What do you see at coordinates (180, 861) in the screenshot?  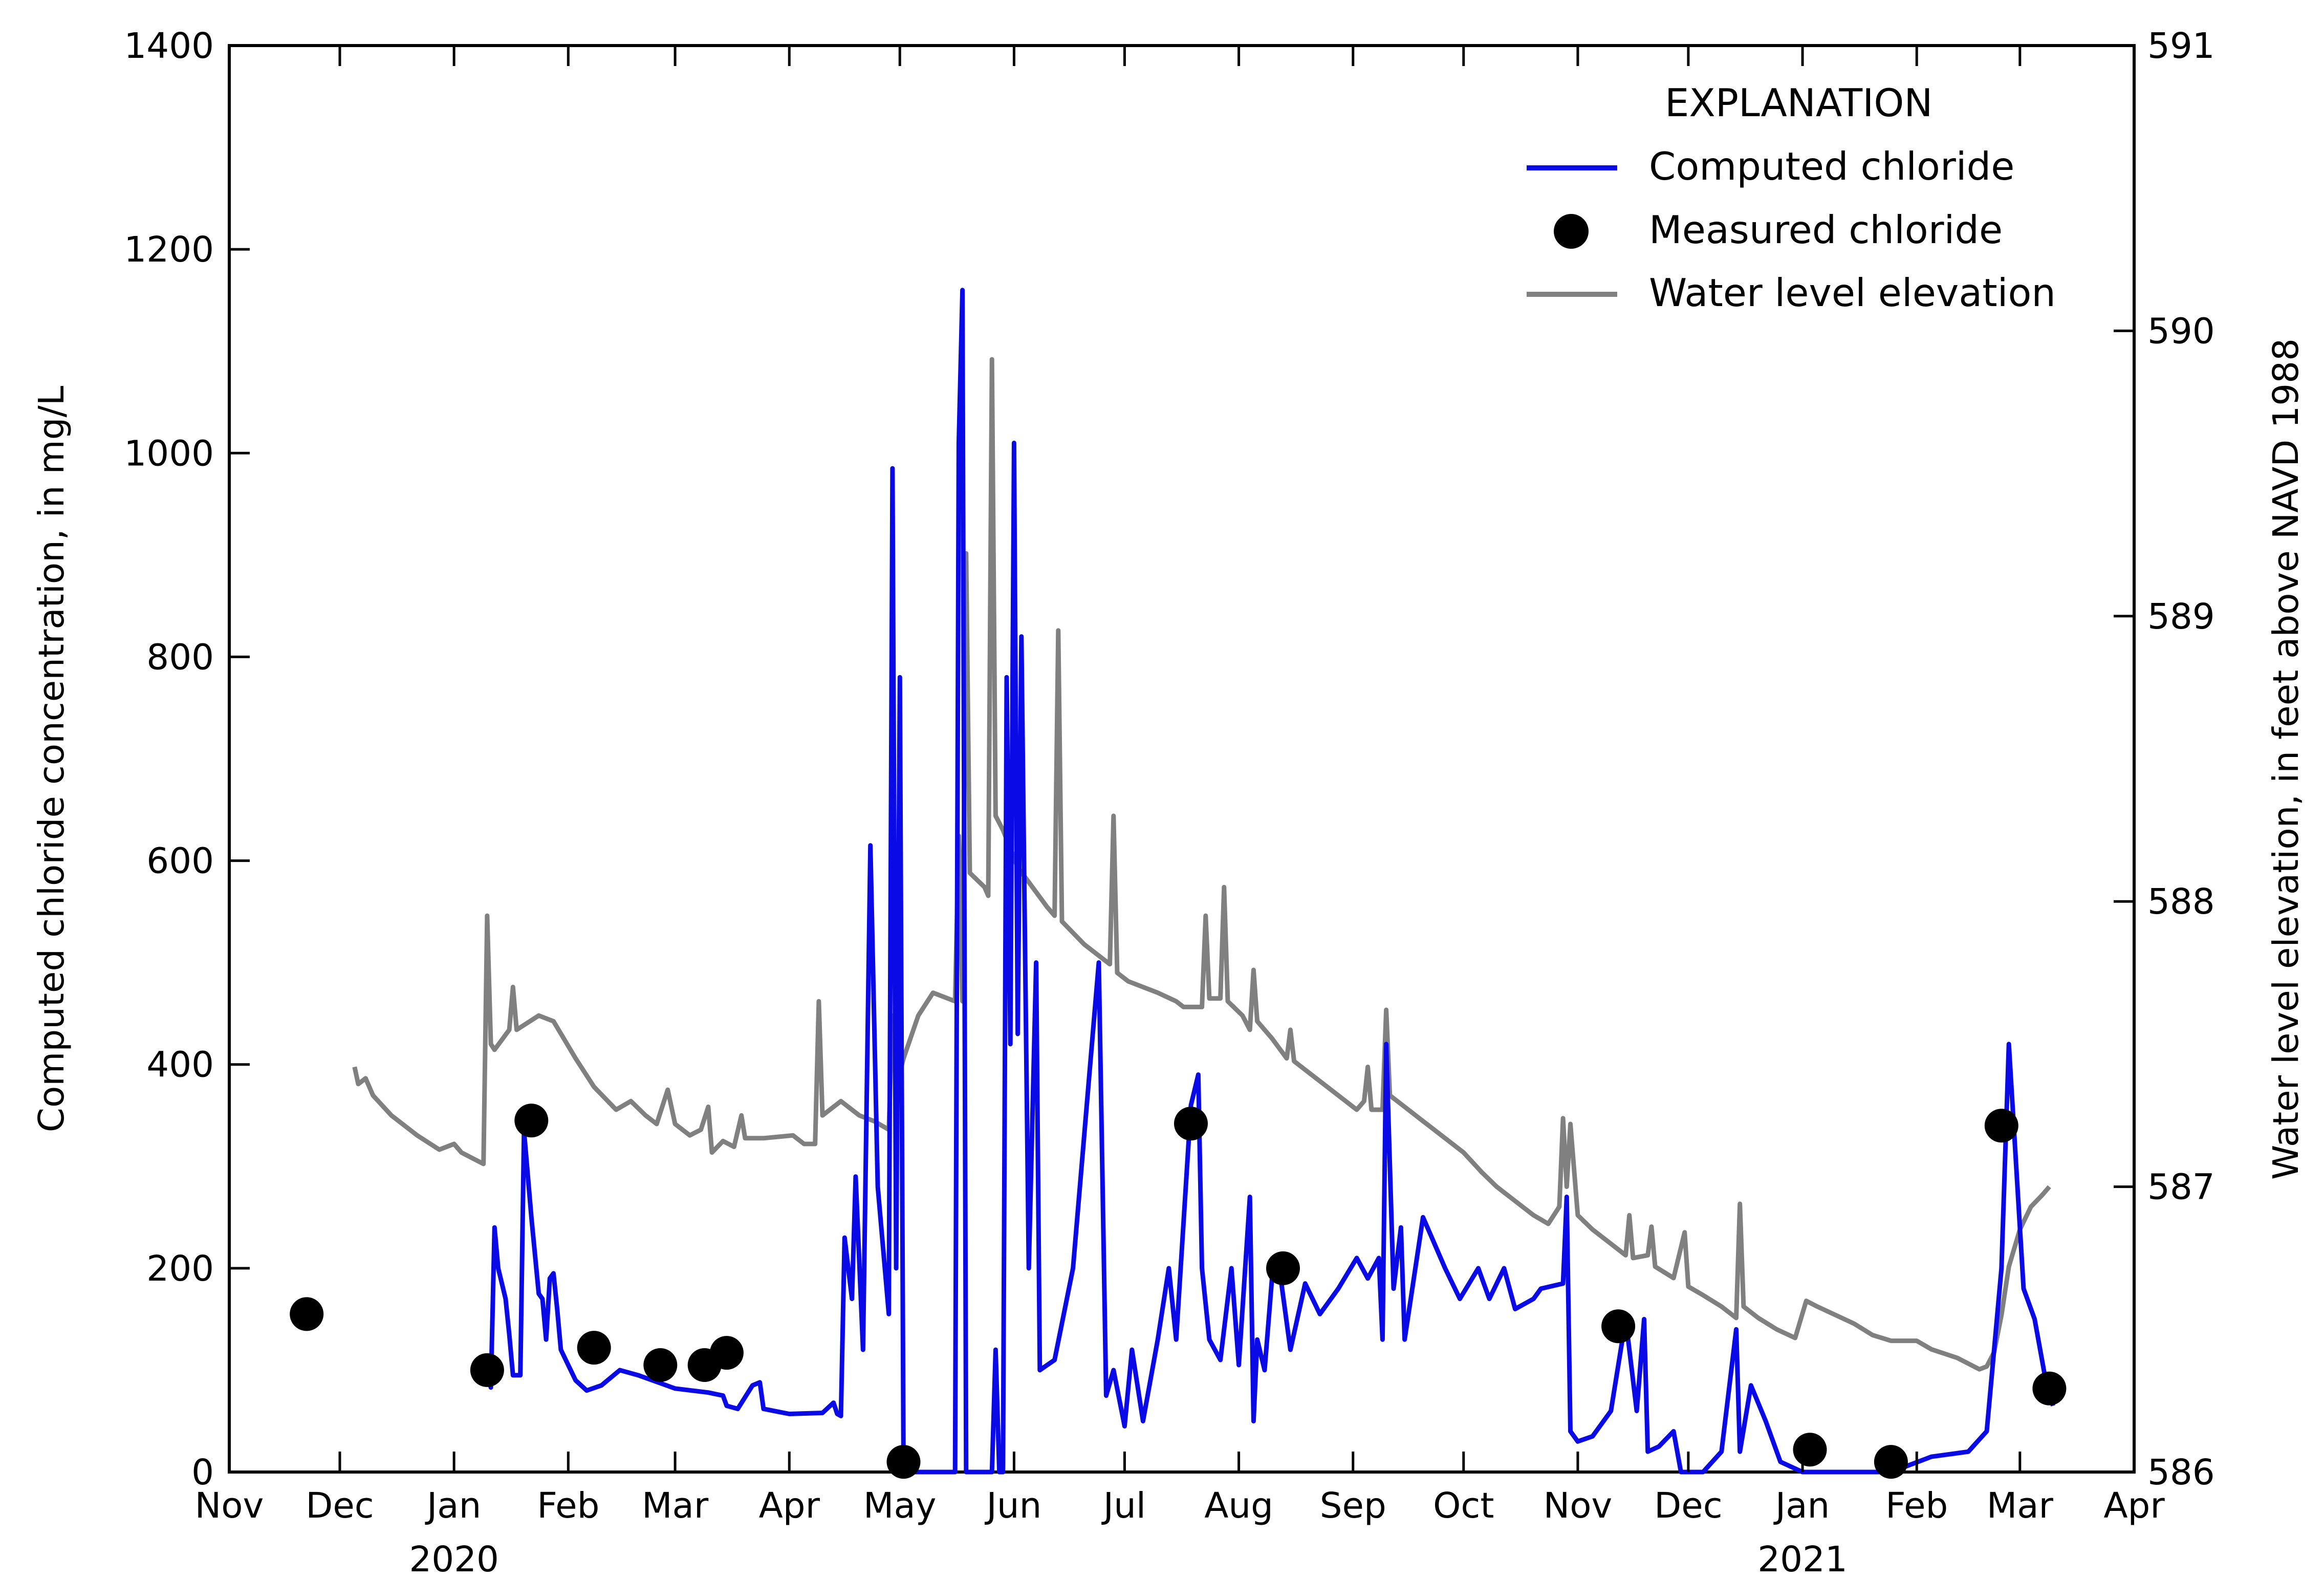 I see `y-left-tick-label: 600` at bounding box center [180, 861].